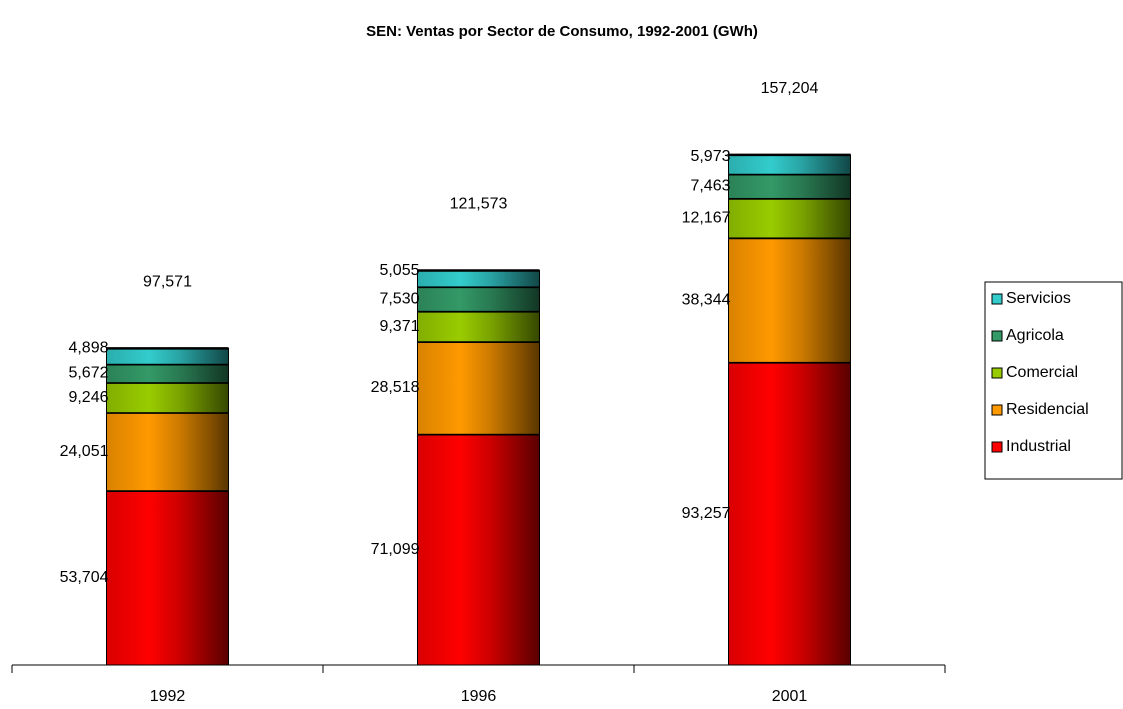 This screenshot has height=709, width=1123. Describe the element at coordinates (399, 298) in the screenshot. I see `data-label: 7,530` at that location.